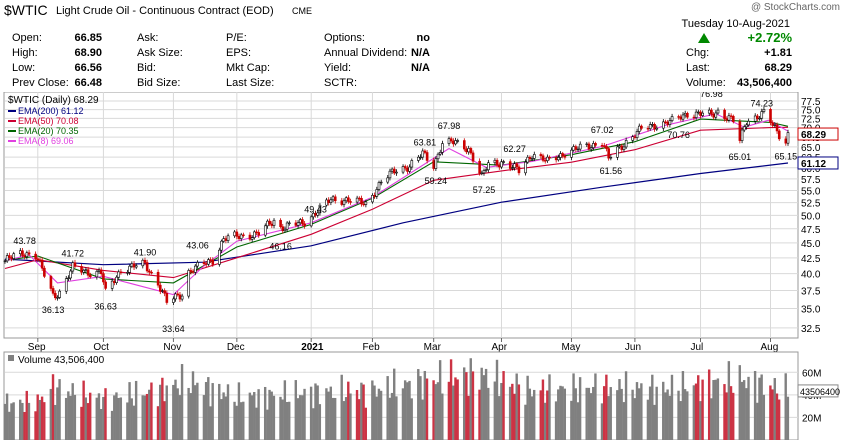 Image resolution: width=844 pixels, height=440 pixels. Describe the element at coordinates (770, 347) in the screenshot. I see `time-tick-label: Aug` at that location.